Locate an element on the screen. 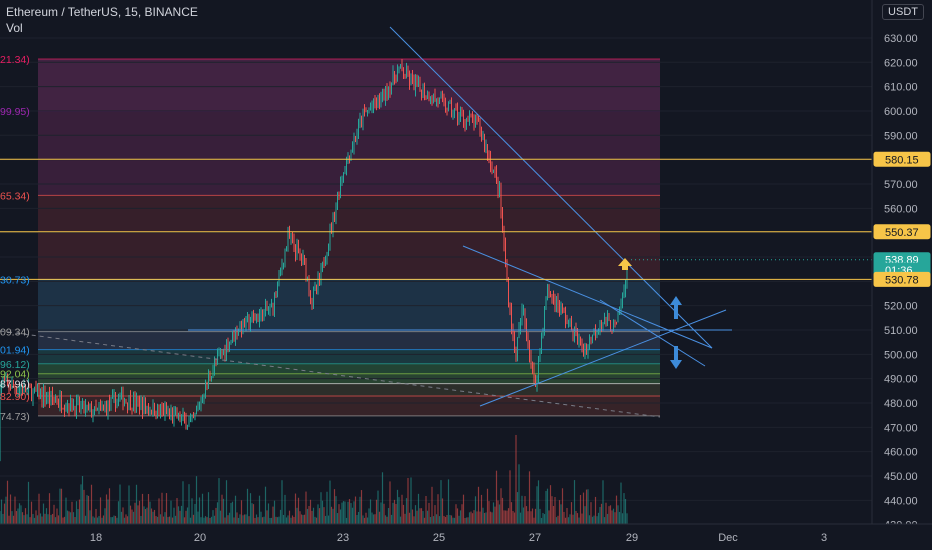 The width and height of the screenshot is (932, 550). arrow-up-icon is located at coordinates (676, 307).